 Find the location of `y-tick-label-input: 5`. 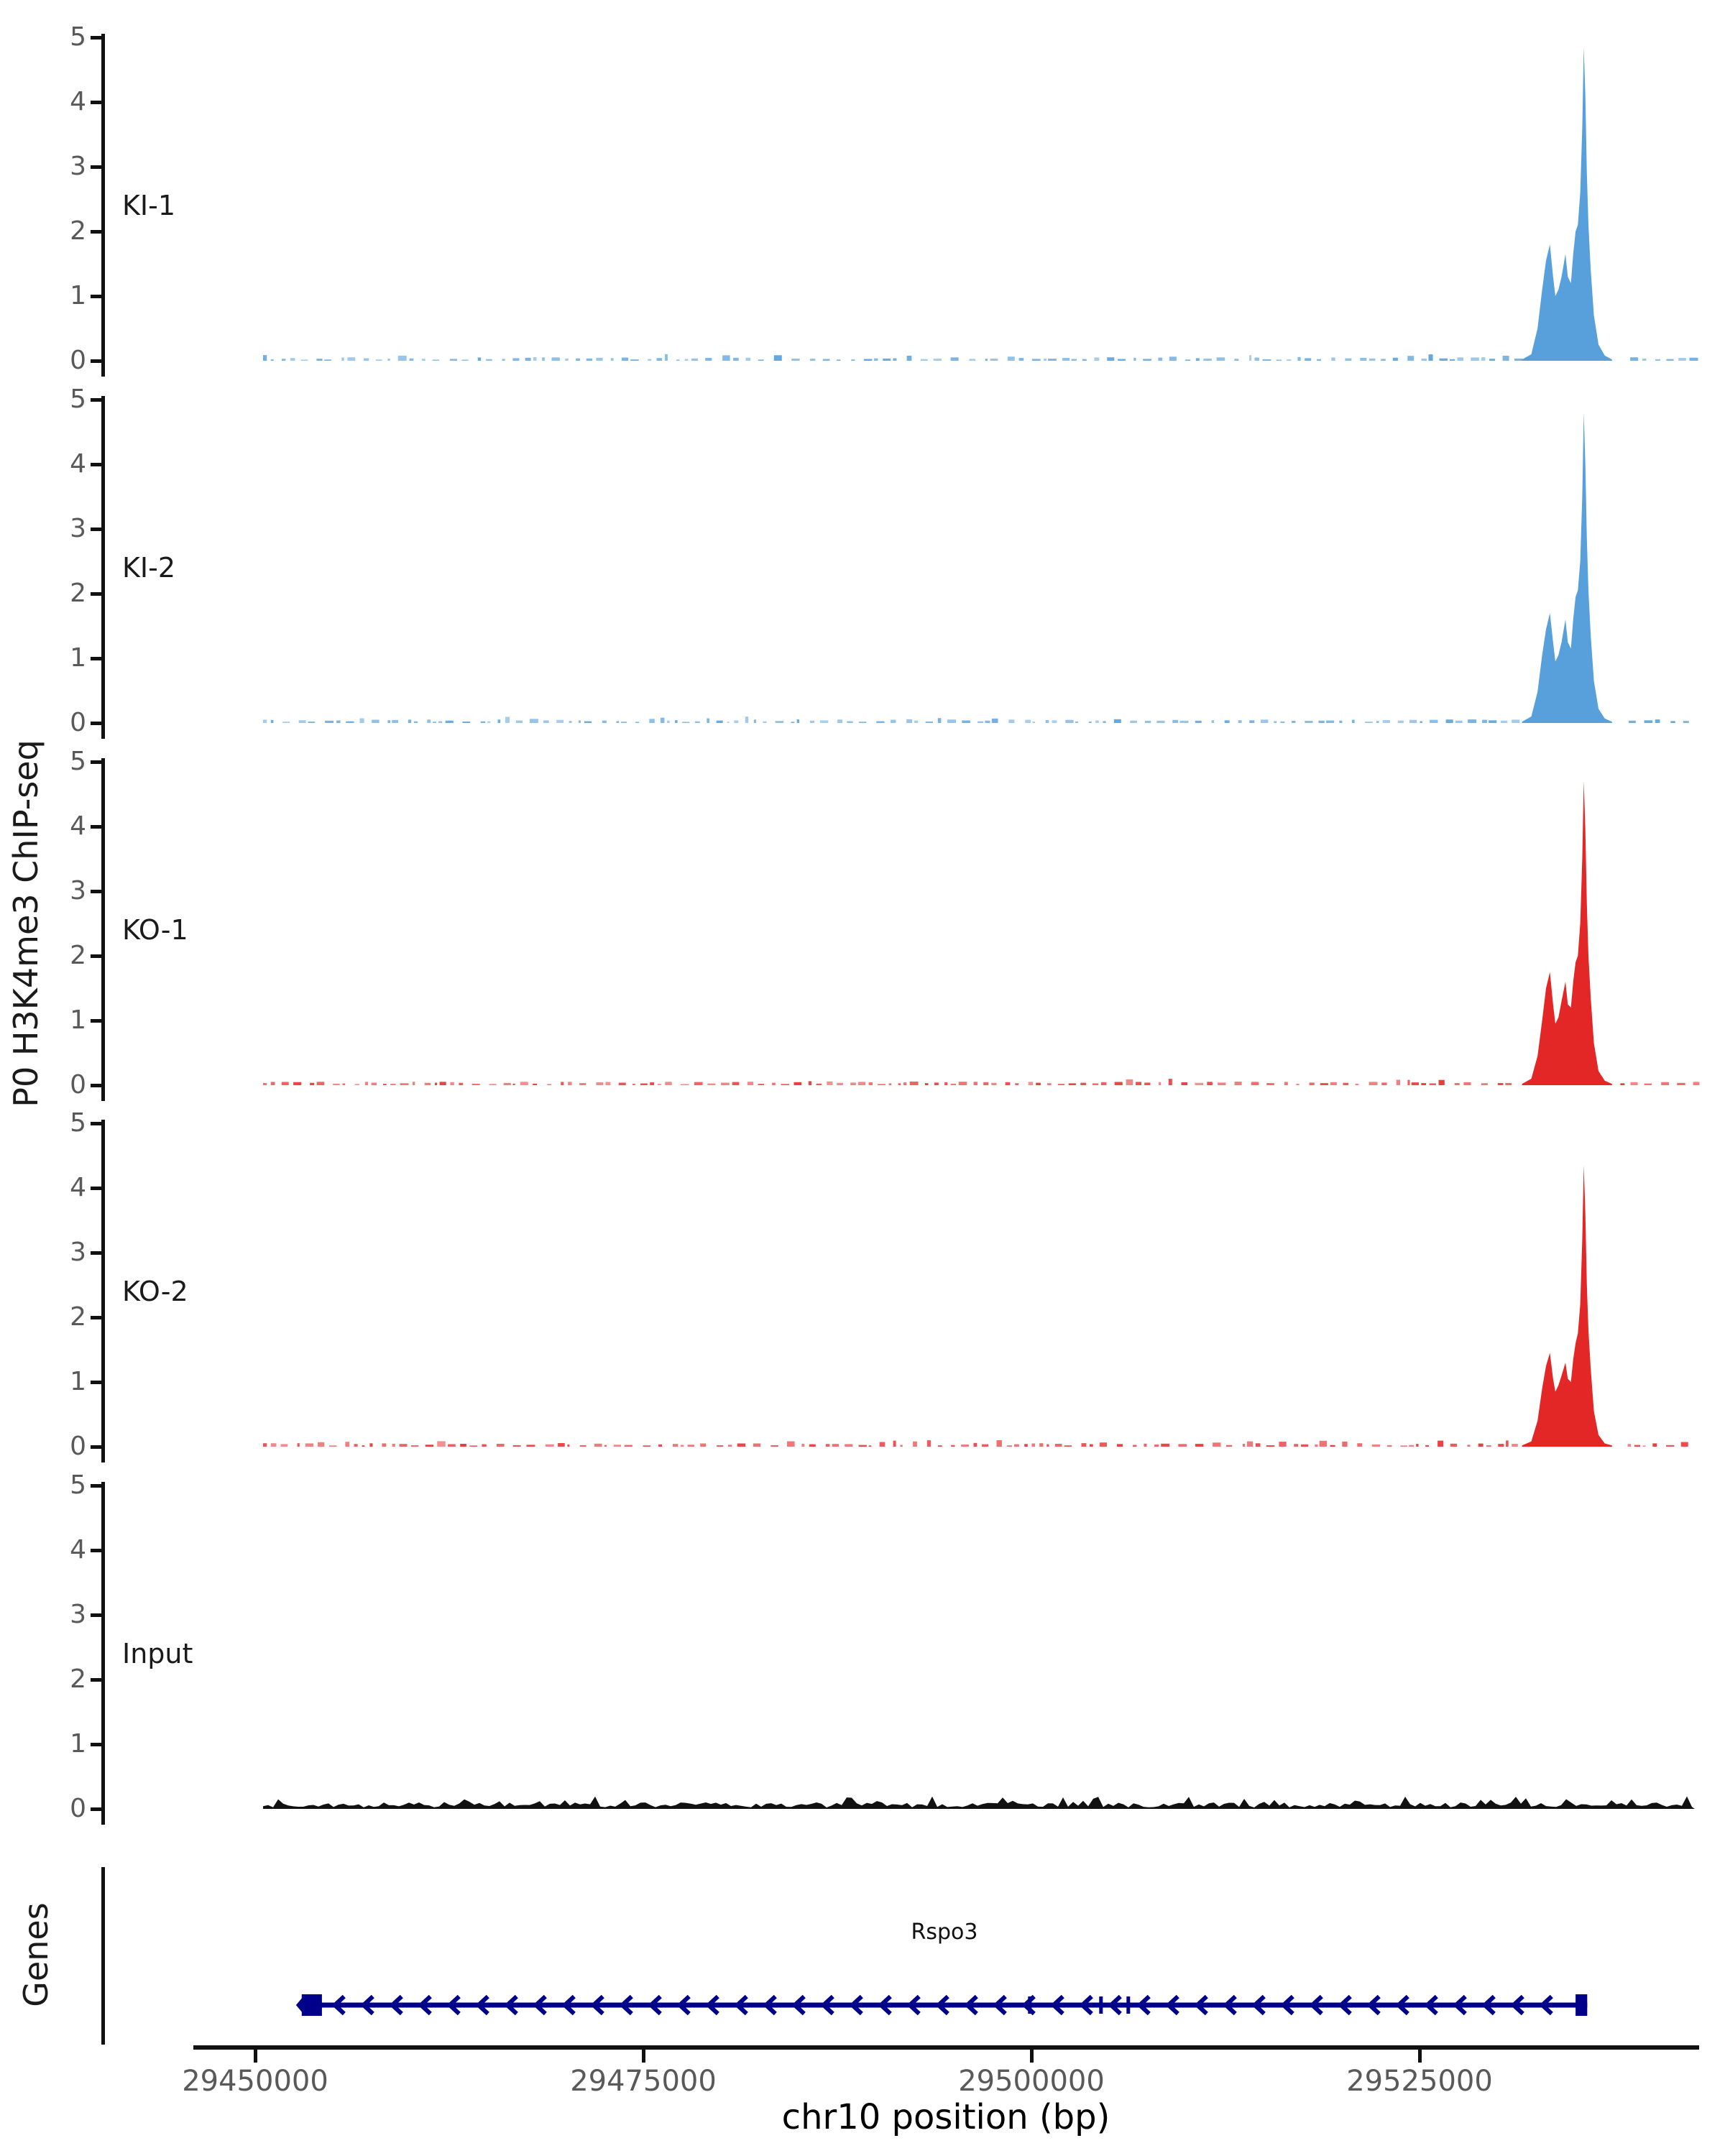

y-tick-label-input: 5 is located at coordinates (78, 1485).